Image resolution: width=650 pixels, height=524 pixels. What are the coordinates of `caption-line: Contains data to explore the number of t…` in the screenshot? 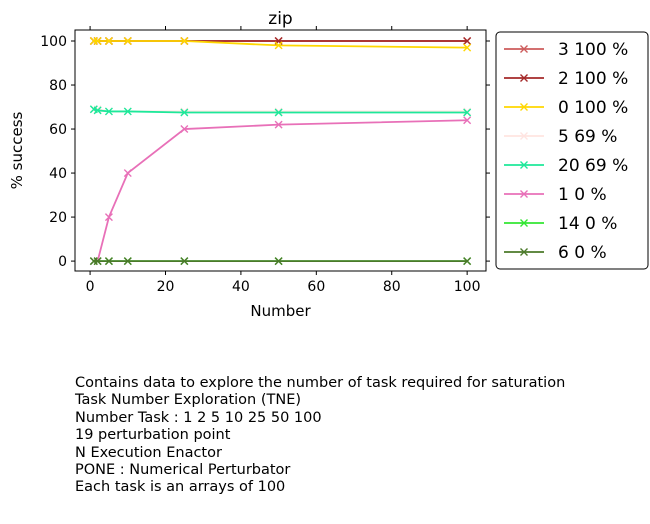 It's located at (320, 383).